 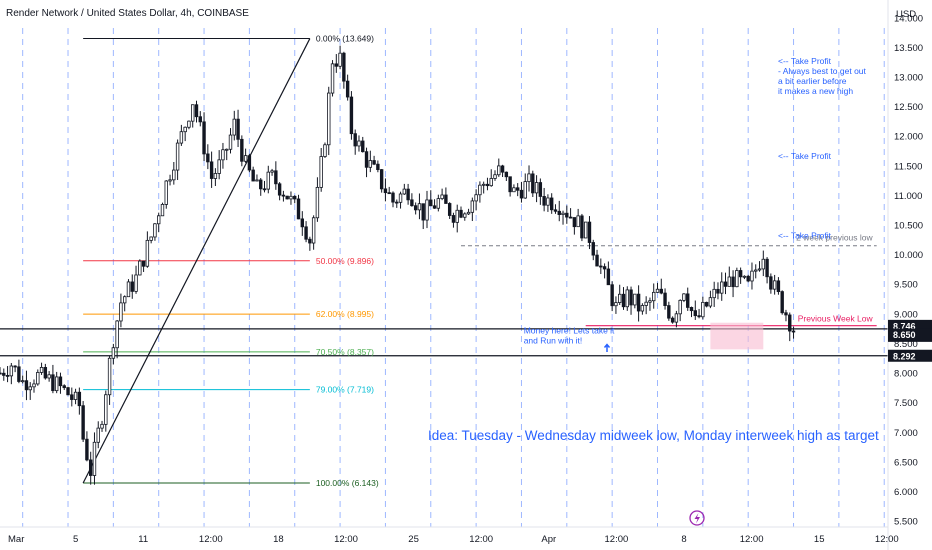 I want to click on y-tick-label: 14.000, so click(x=908, y=18).